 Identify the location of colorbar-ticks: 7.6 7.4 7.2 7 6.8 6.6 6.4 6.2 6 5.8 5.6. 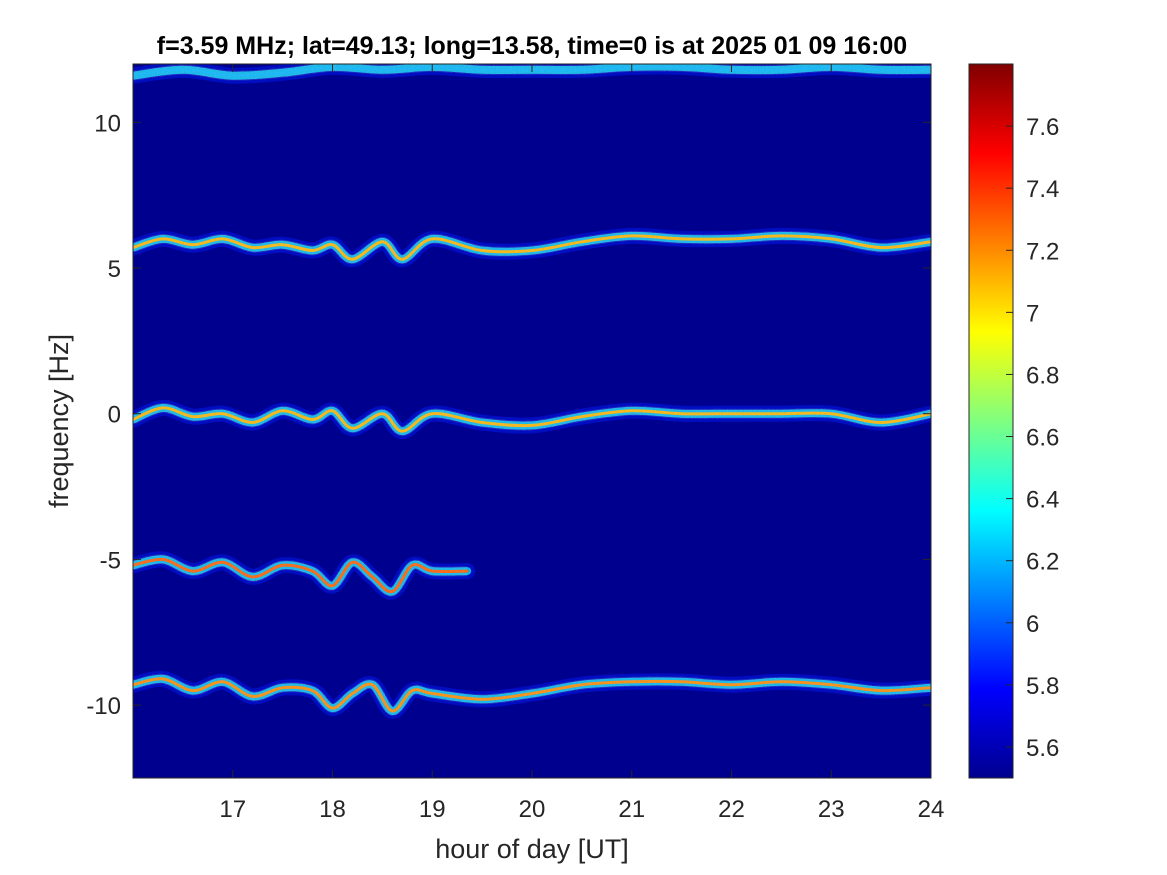
(1032, 438).